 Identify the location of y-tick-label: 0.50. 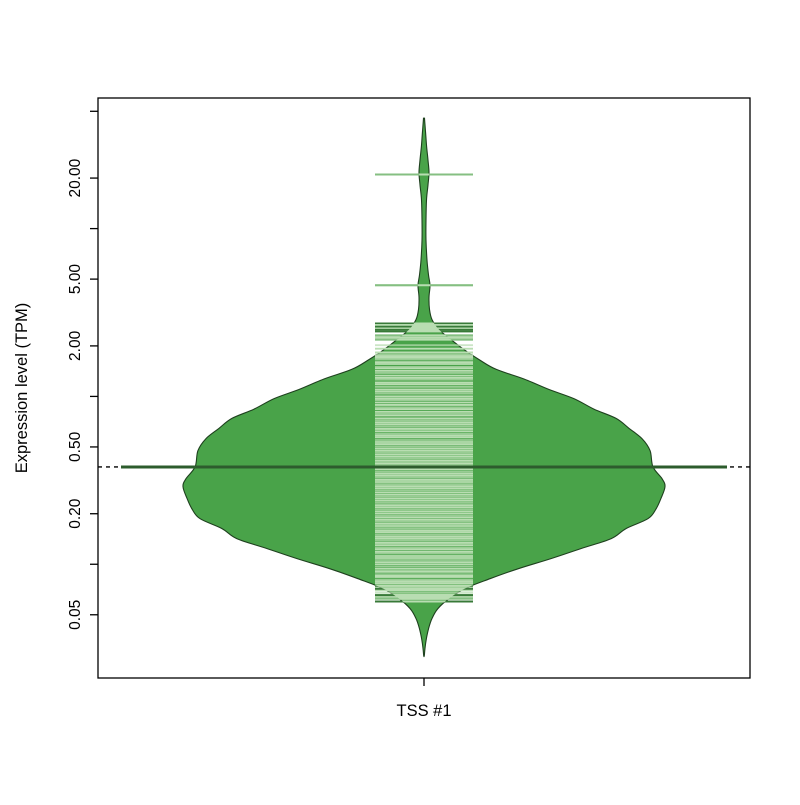
(75, 446).